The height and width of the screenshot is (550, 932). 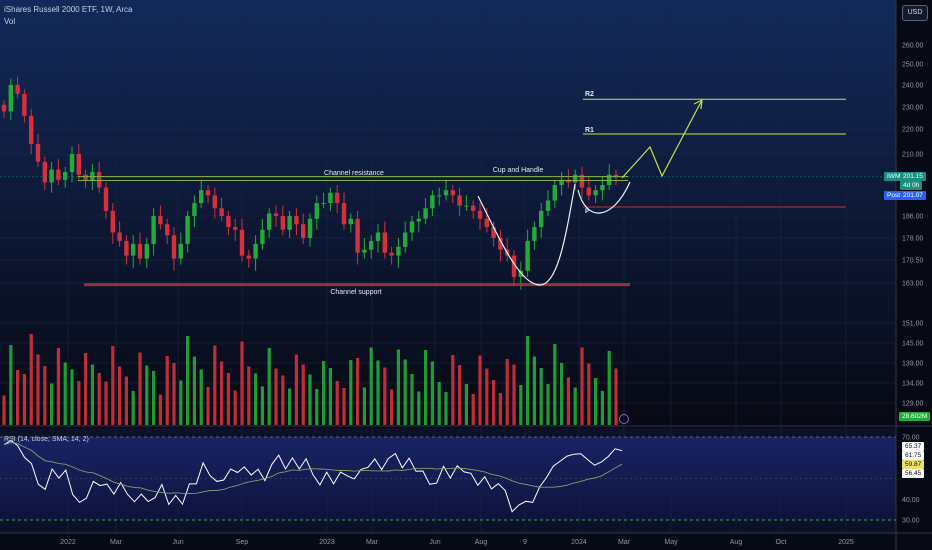 What do you see at coordinates (911, 438) in the screenshot?
I see `rsi-tick-label: 70.00` at bounding box center [911, 438].